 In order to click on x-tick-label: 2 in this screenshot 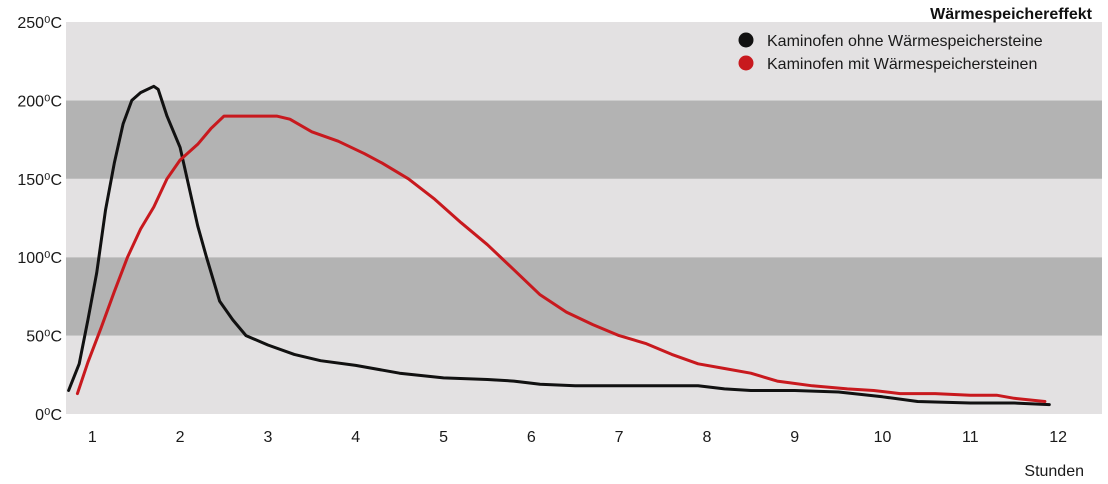, I will do `click(180, 437)`.